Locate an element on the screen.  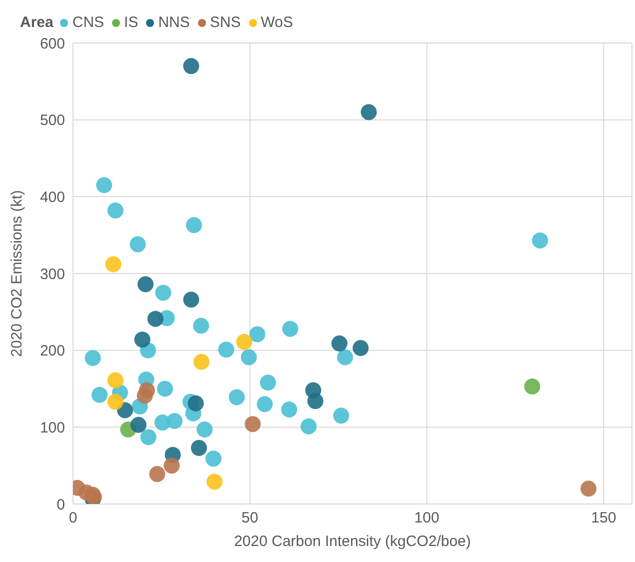
x-tick-label: 50 is located at coordinates (250, 518).